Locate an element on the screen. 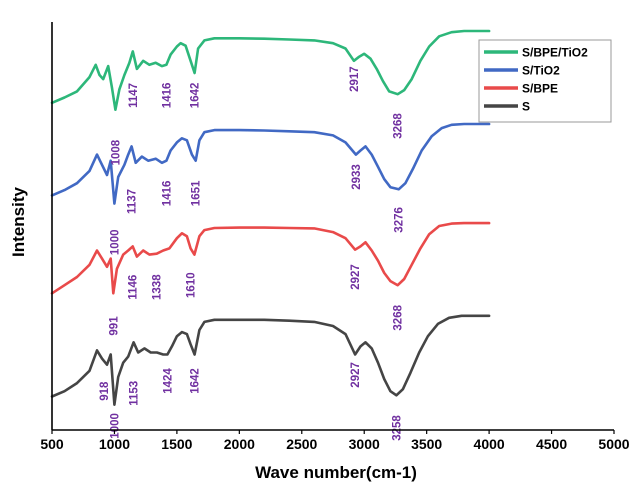 Image resolution: width=633 pixels, height=484 pixels. x-axis-title: Wave number(cm-1) is located at coordinates (336, 472).